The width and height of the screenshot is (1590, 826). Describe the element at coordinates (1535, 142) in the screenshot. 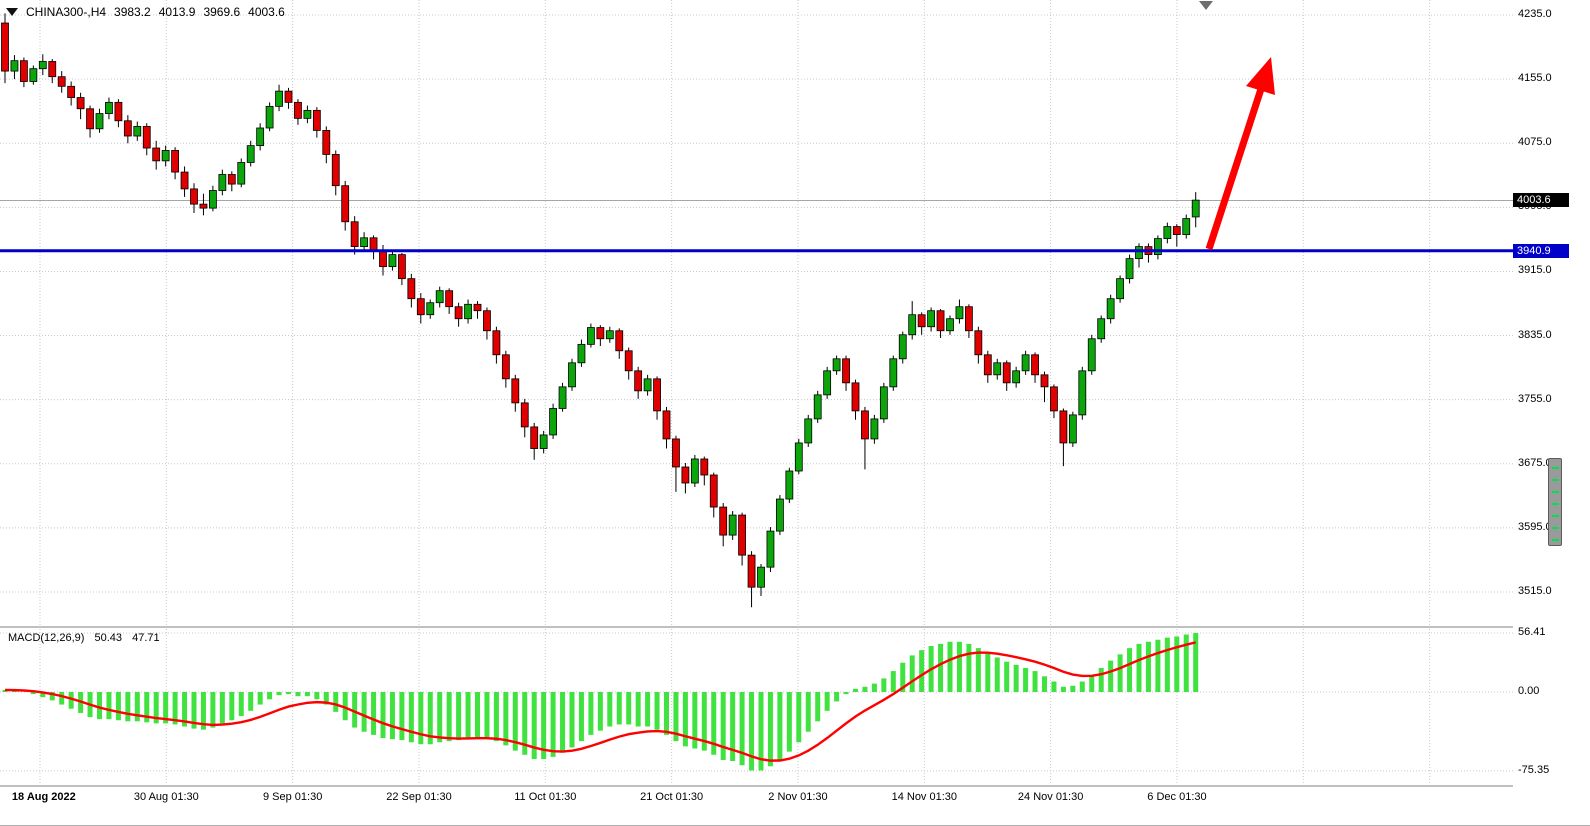

I see `price-axis-label: 4075.0` at that location.